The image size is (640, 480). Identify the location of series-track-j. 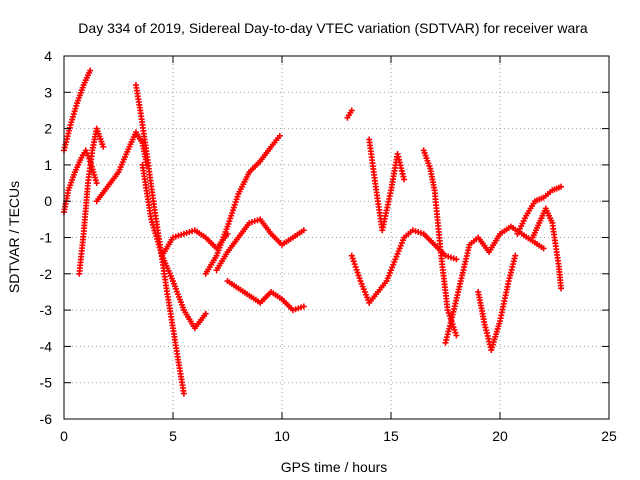
(265, 296).